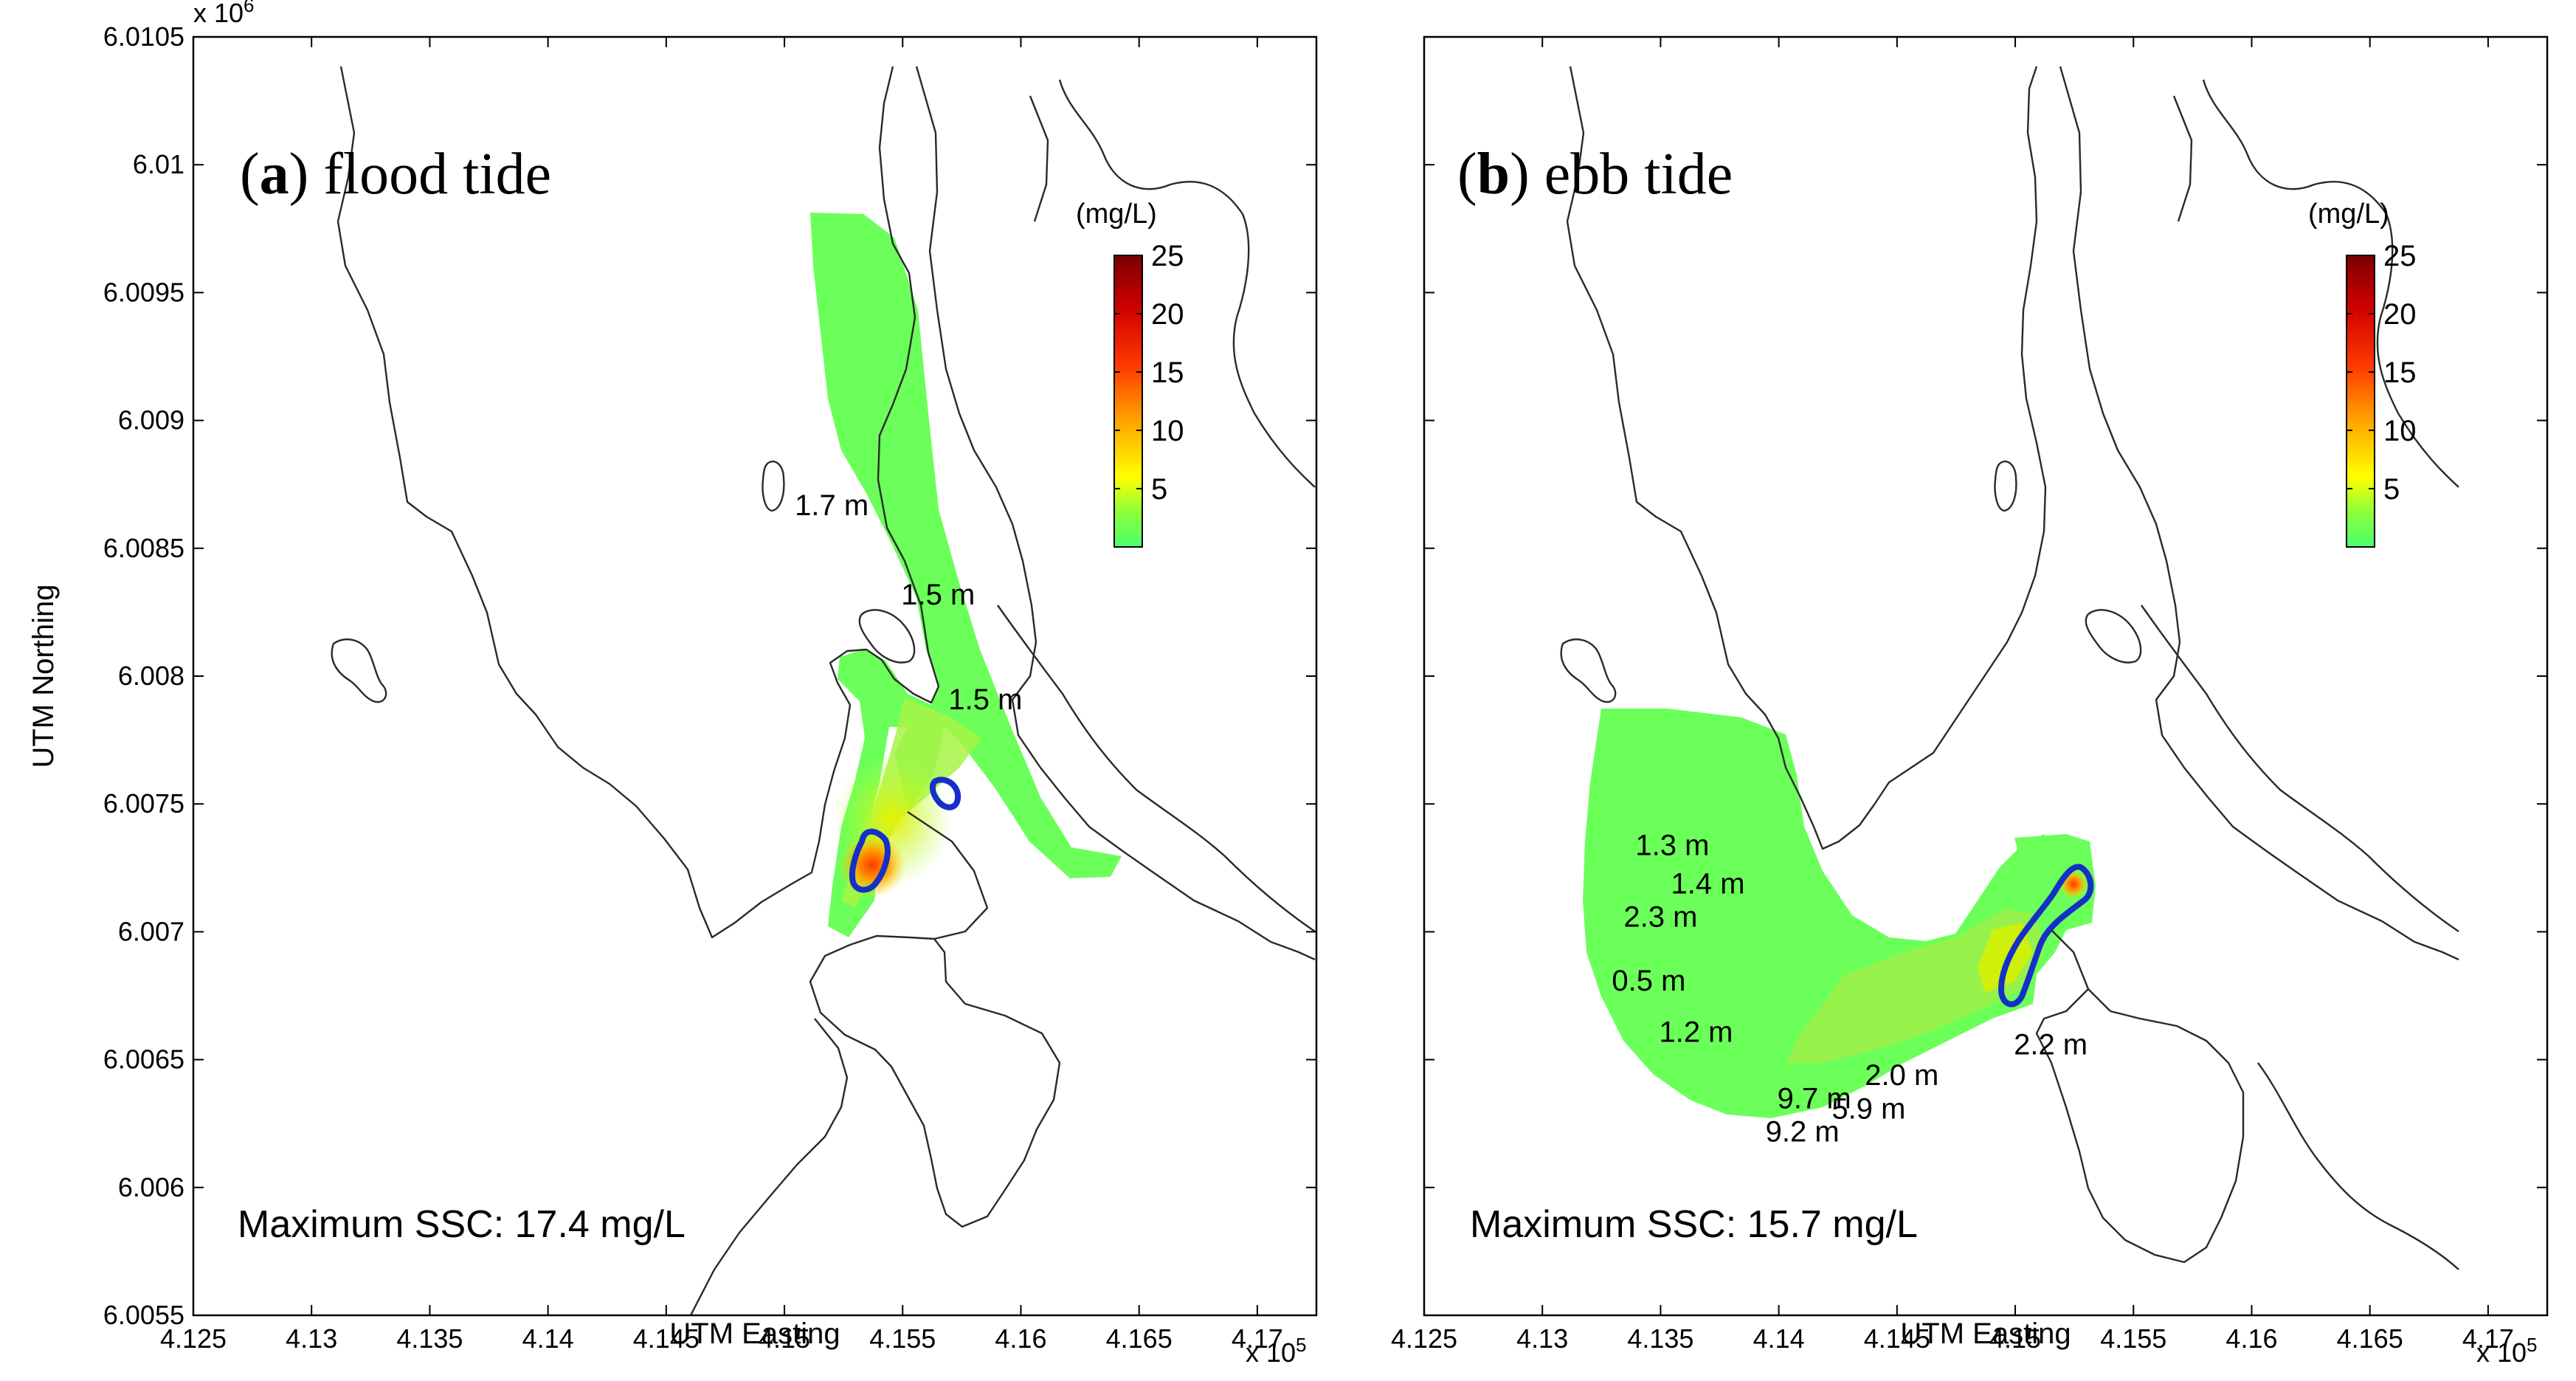 Image resolution: width=2576 pixels, height=1381 pixels. Describe the element at coordinates (1803, 1131) in the screenshot. I see `depth-label: 9.2 m` at that location.